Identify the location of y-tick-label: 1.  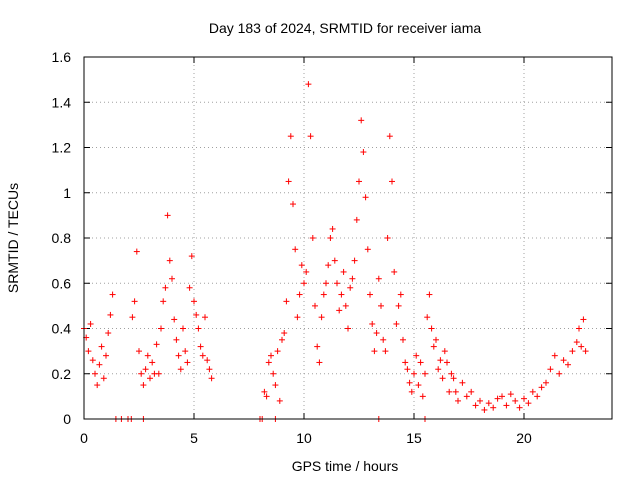
(67, 193).